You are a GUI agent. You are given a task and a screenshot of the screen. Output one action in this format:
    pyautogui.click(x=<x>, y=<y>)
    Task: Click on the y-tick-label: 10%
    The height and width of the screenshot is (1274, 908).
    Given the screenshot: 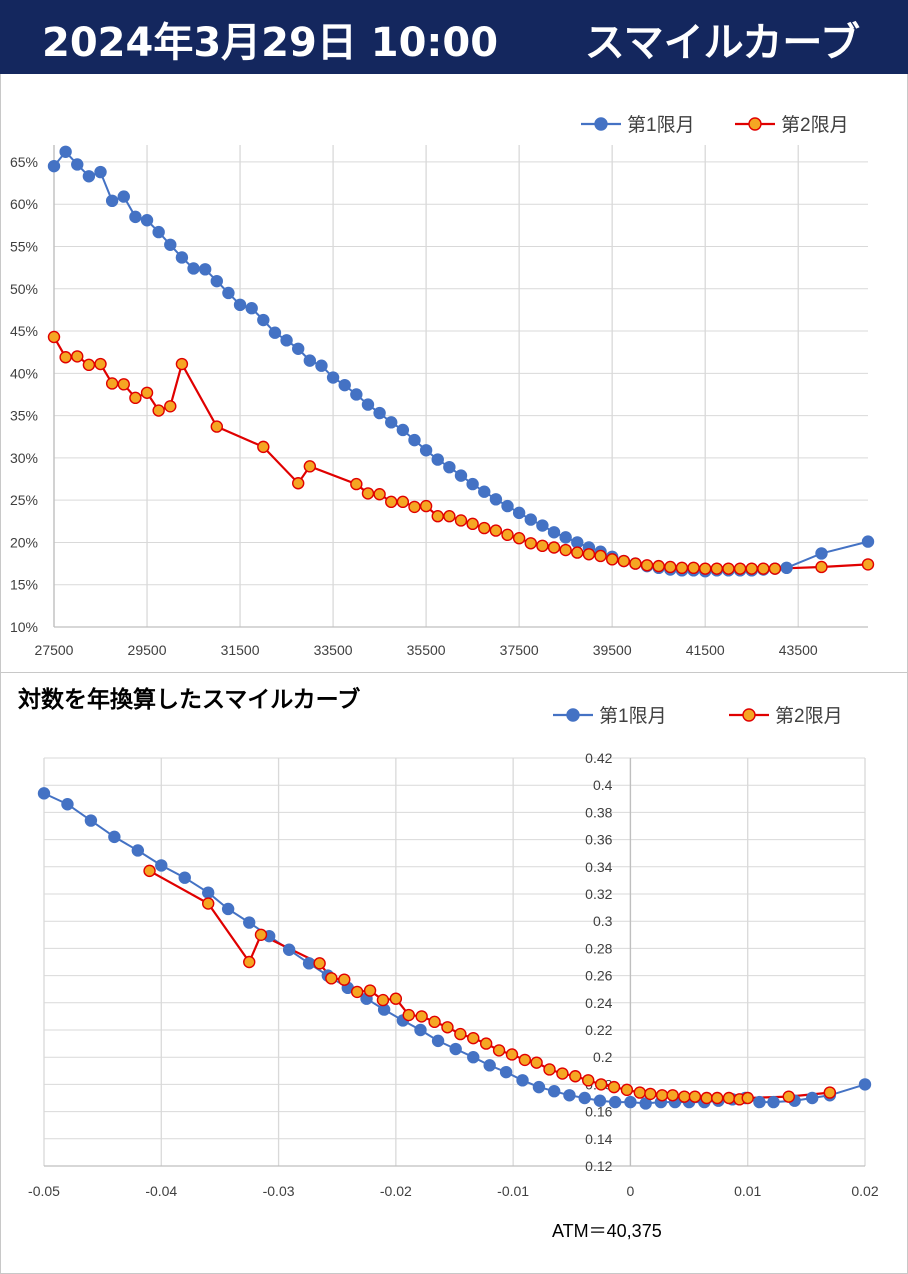 What is the action you would take?
    pyautogui.click(x=24, y=627)
    